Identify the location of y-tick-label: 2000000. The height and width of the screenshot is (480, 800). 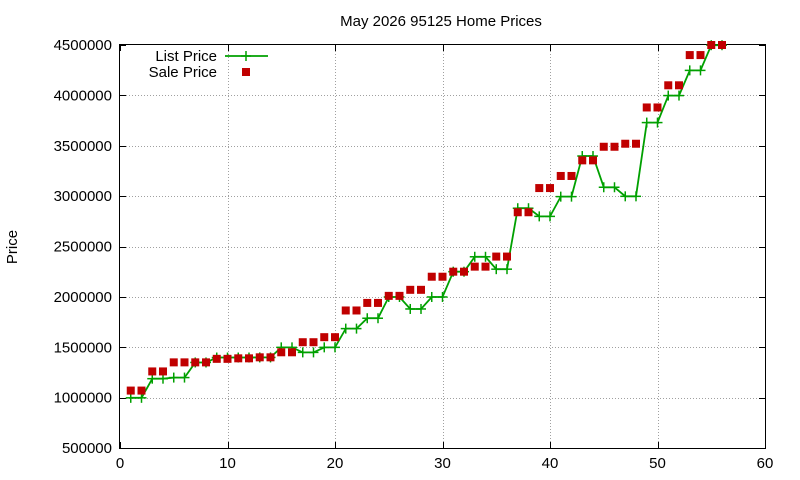
(83, 297).